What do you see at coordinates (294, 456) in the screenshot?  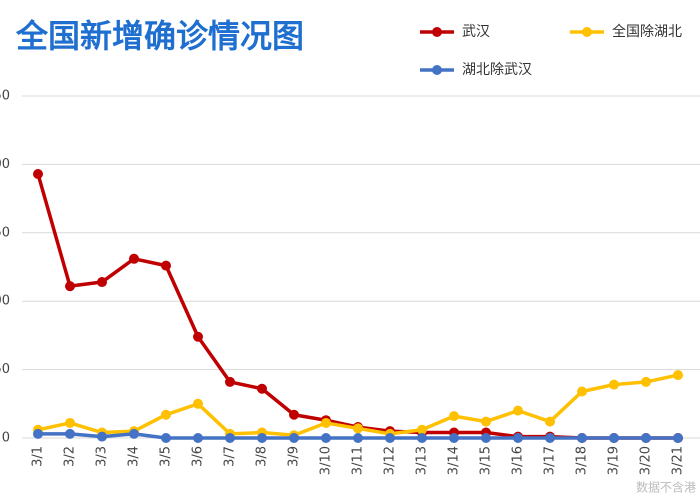 I see `x-tick-label: 3/9` at bounding box center [294, 456].